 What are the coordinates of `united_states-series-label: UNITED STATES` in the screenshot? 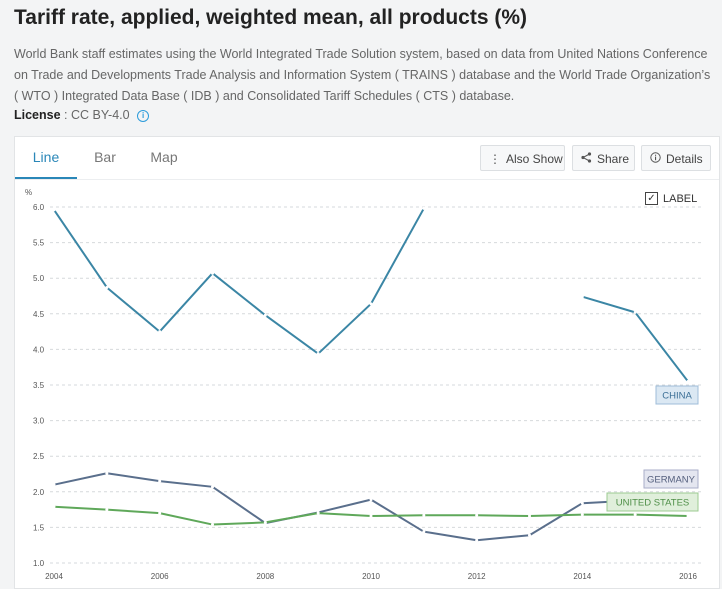 It's located at (653, 503).